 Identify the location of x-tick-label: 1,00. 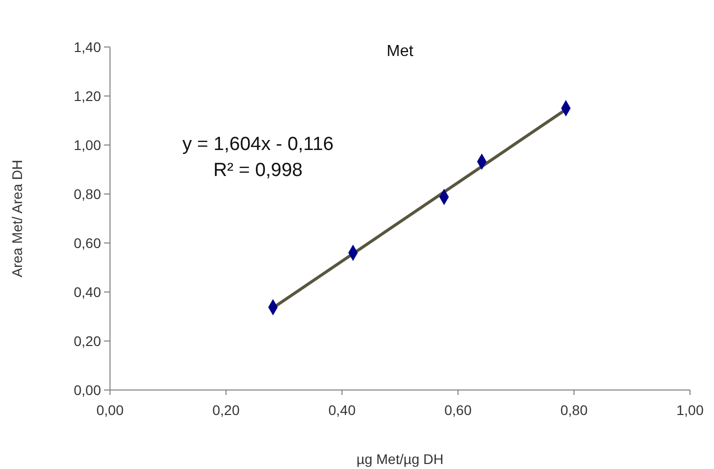
(690, 410).